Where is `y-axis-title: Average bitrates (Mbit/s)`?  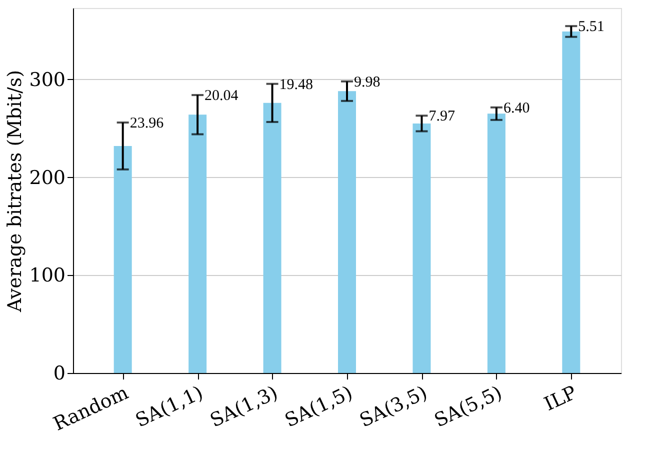 y-axis-title: Average bitrates (Mbit/s) is located at coordinates (15, 192).